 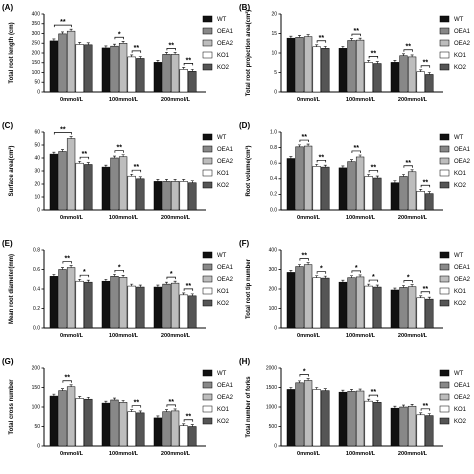 I want to click on y-tick-label: 10, so click(x=37, y=197).